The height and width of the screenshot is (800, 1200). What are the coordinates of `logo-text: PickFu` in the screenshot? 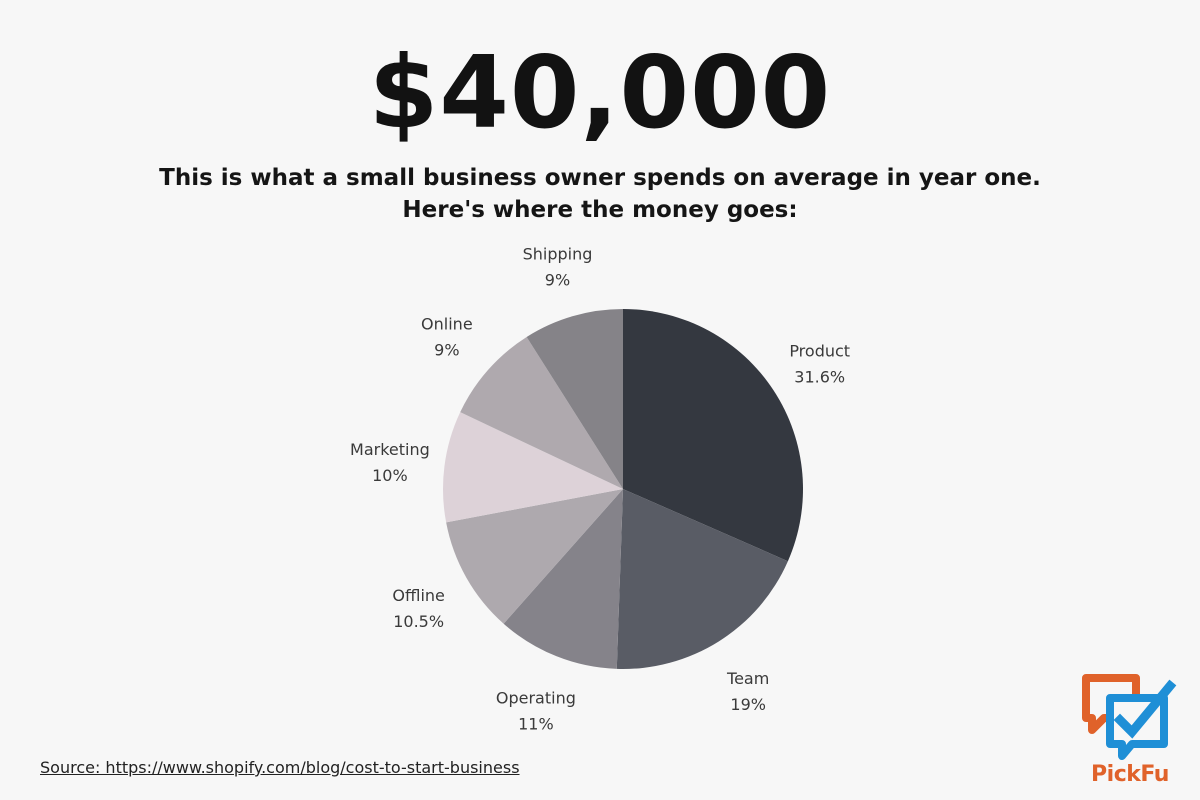 It's located at (1130, 774).